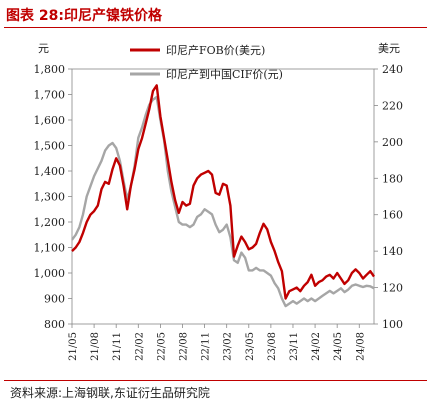 The image size is (431, 415). Describe the element at coordinates (316, 346) in the screenshot. I see `x-tick-label: 24/02` at that location.